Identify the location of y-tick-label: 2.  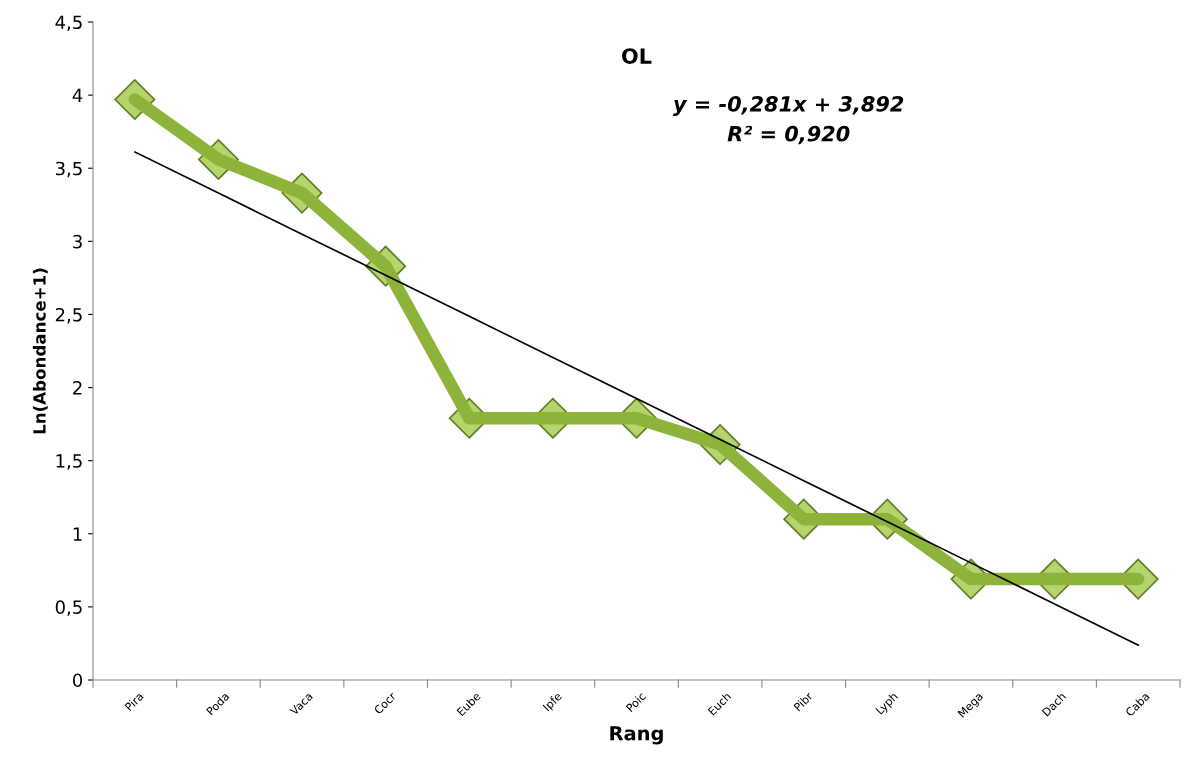
(77, 388).